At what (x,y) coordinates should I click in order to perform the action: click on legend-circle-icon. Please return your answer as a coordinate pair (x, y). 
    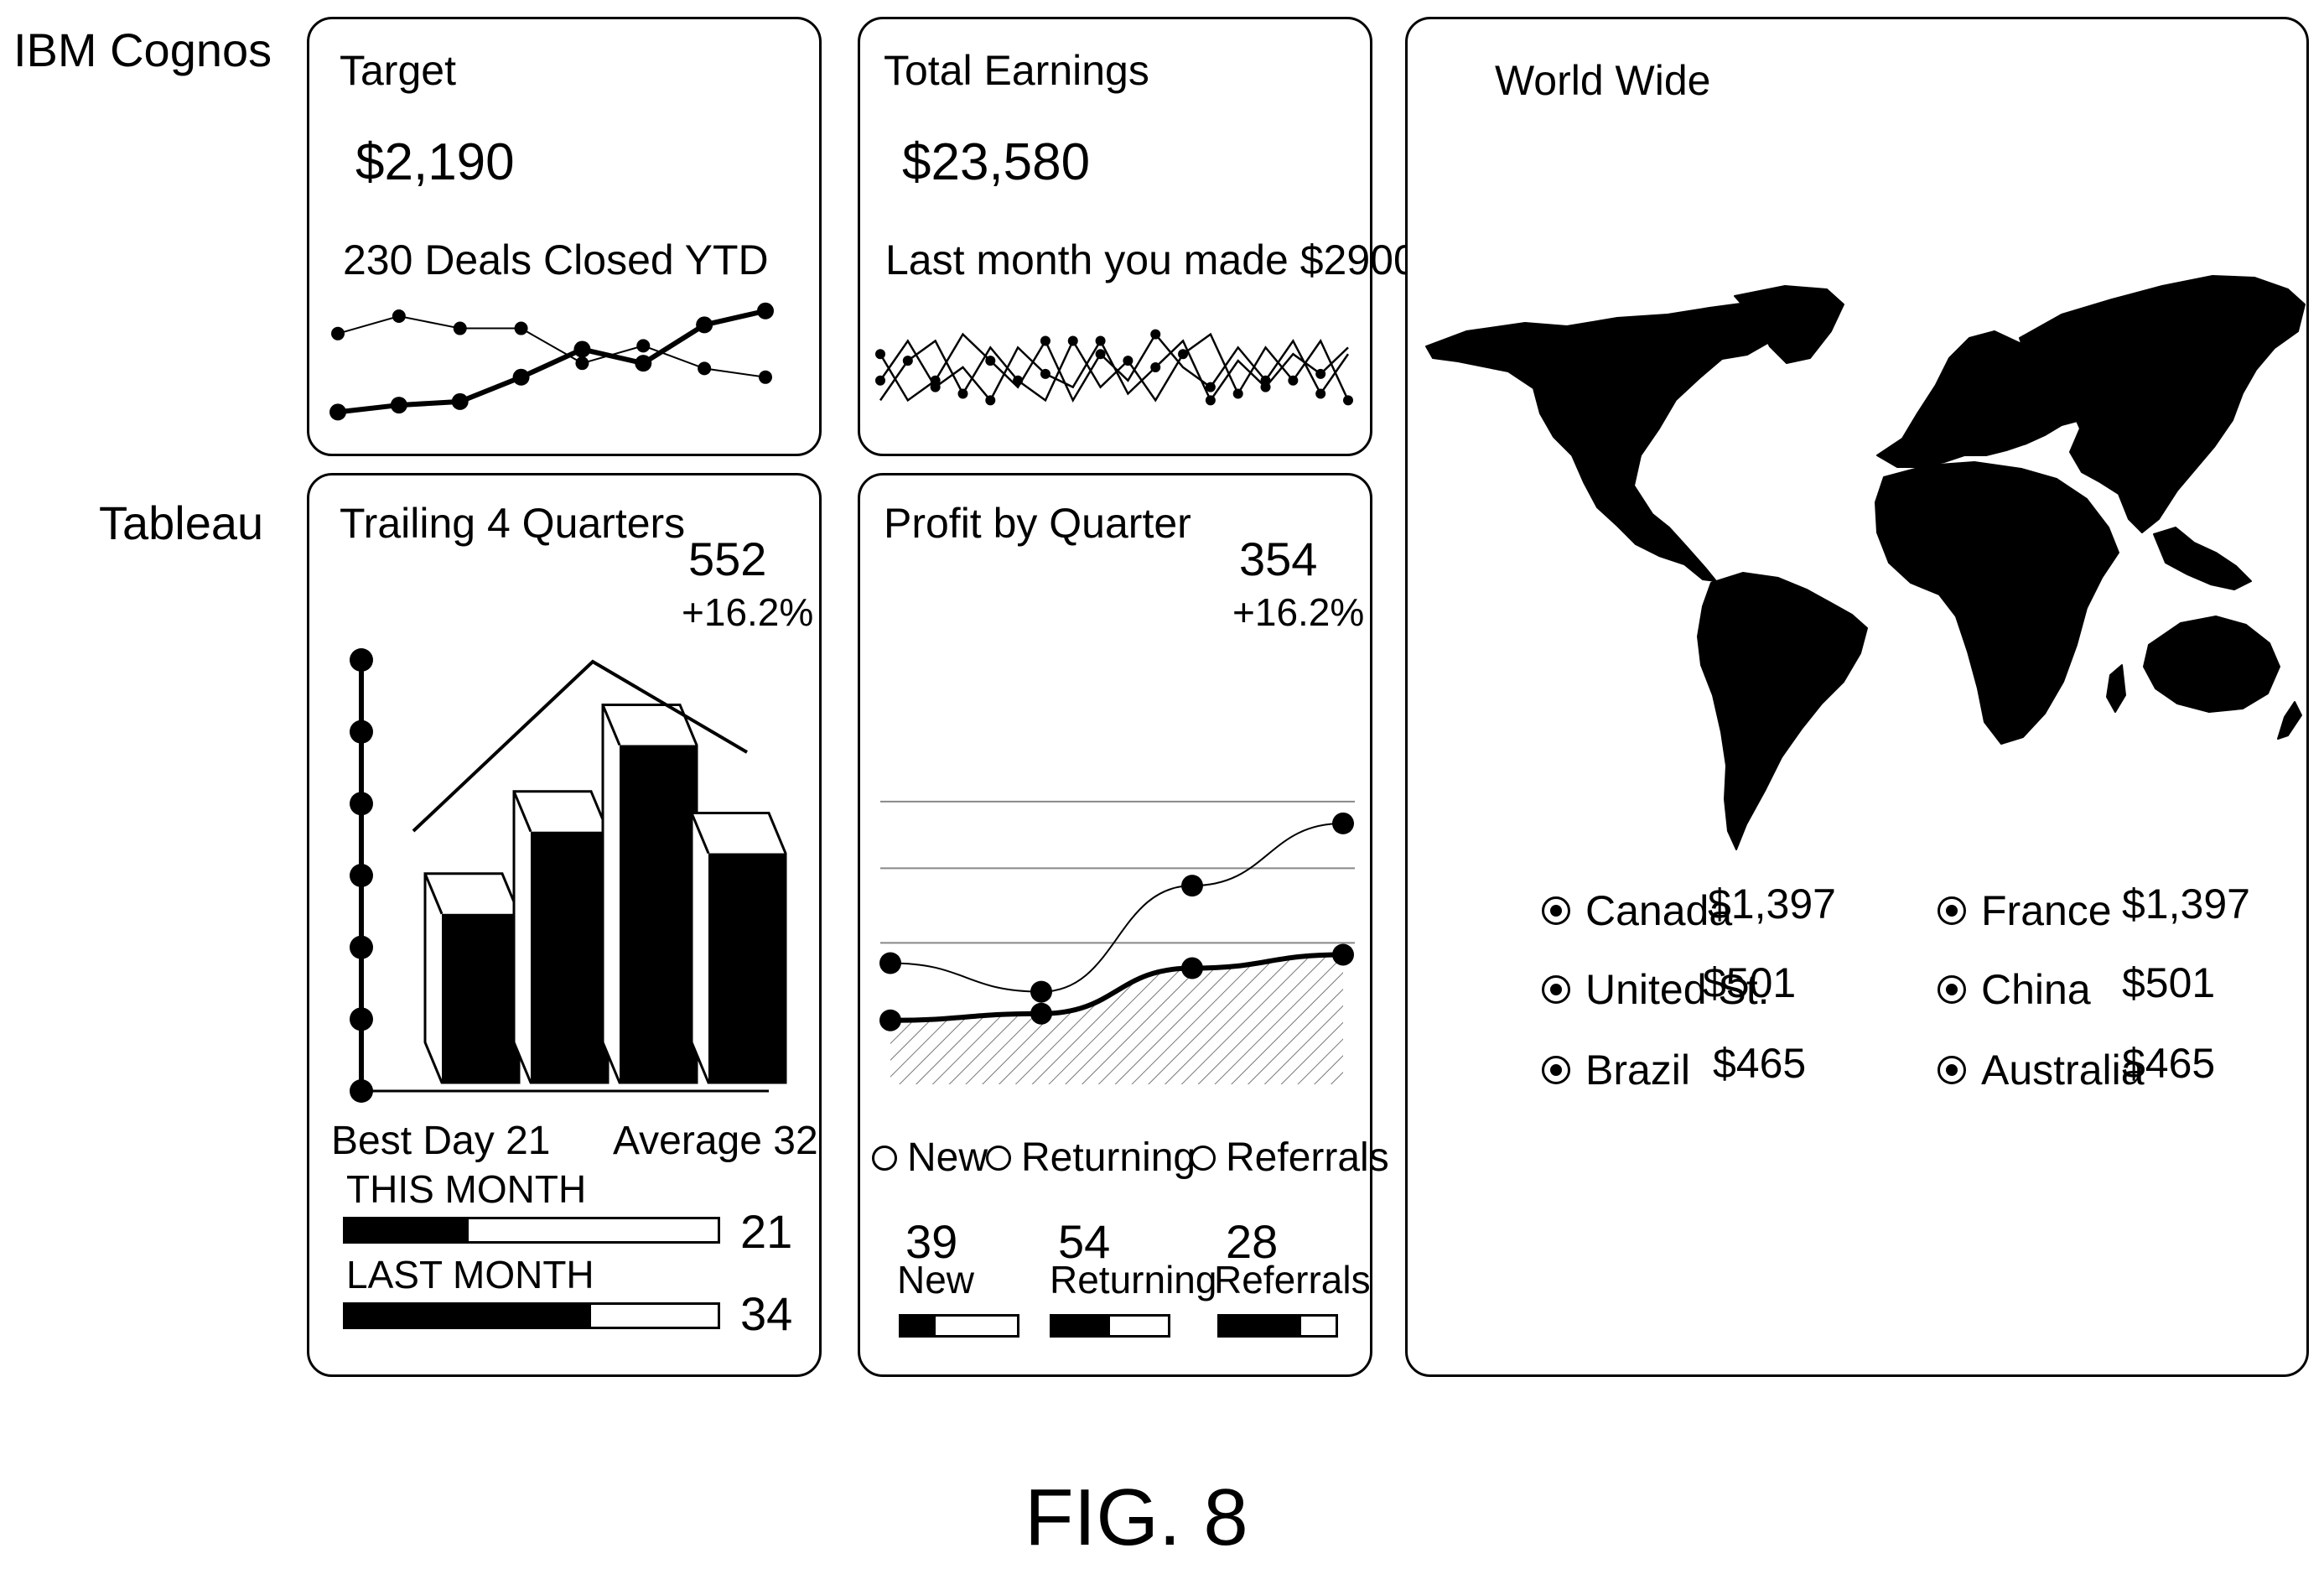
    Looking at the image, I should click on (1203, 1158).